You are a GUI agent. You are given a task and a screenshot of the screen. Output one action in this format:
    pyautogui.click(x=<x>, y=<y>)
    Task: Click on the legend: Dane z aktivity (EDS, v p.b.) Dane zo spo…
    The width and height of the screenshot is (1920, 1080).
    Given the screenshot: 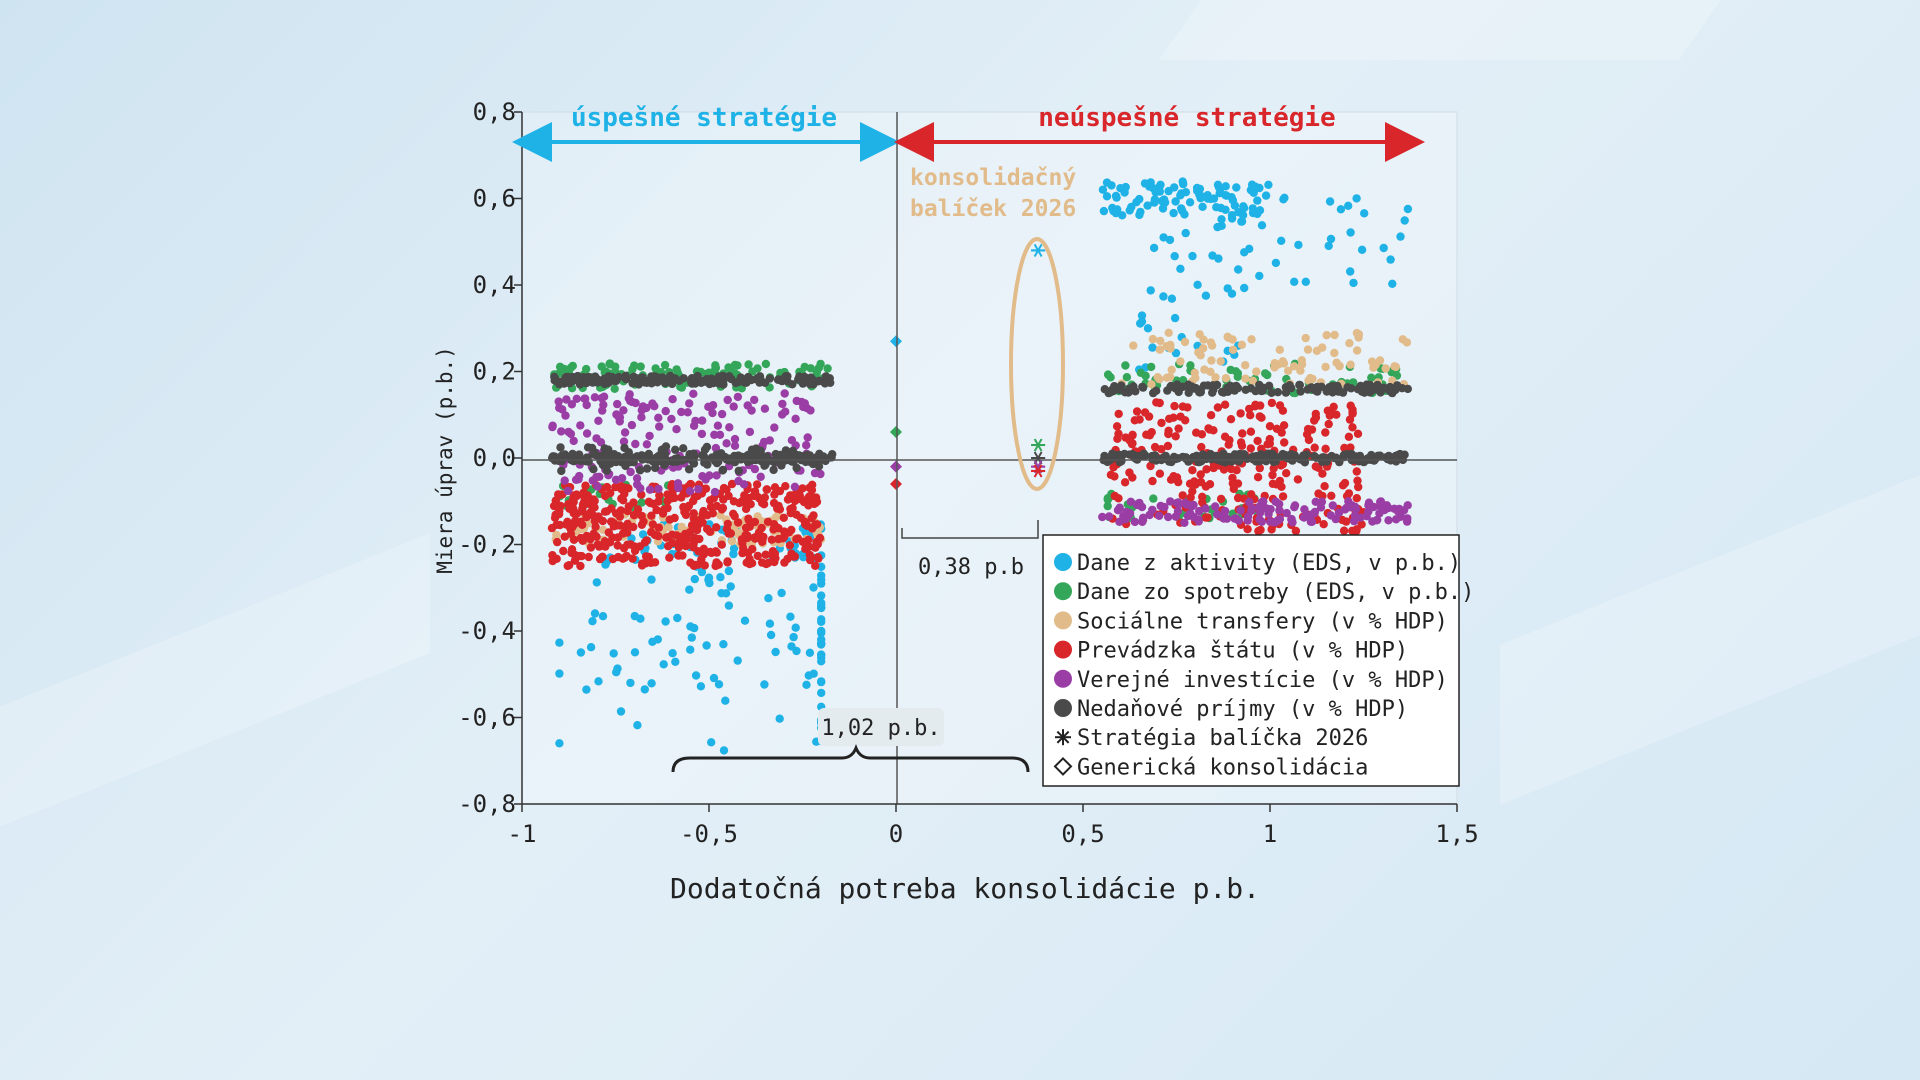 What is the action you would take?
    pyautogui.click(x=1258, y=660)
    